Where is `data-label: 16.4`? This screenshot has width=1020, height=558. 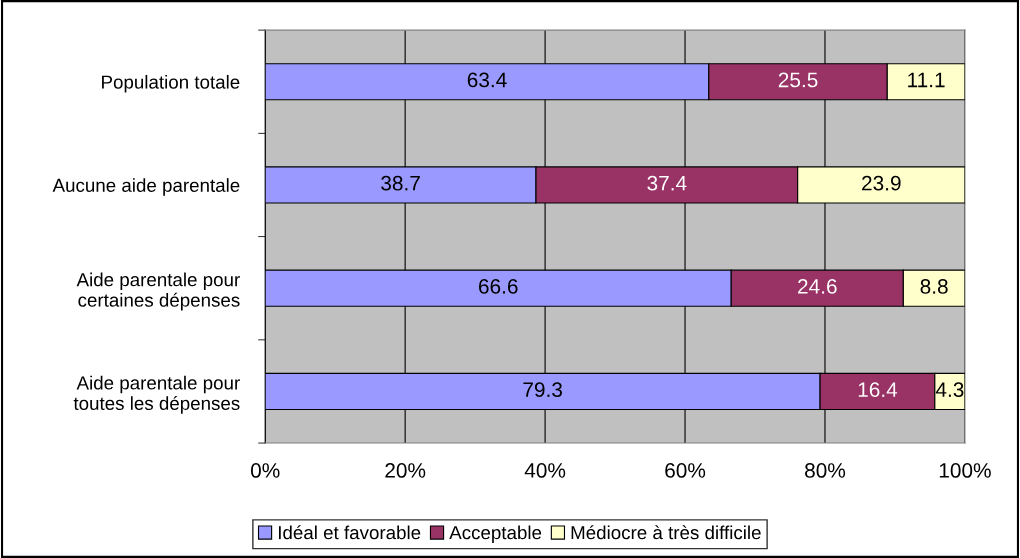 data-label: 16.4 is located at coordinates (878, 390).